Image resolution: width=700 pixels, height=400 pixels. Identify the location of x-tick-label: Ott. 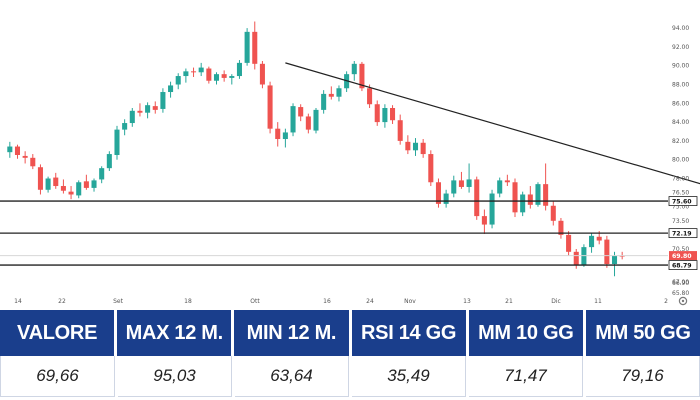
(255, 301).